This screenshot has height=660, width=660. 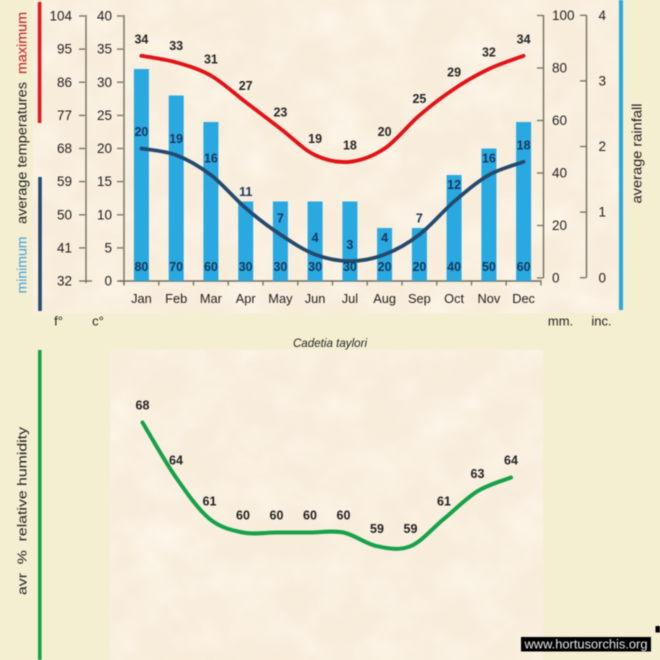 I want to click on svg-text: 15, so click(x=104, y=181).